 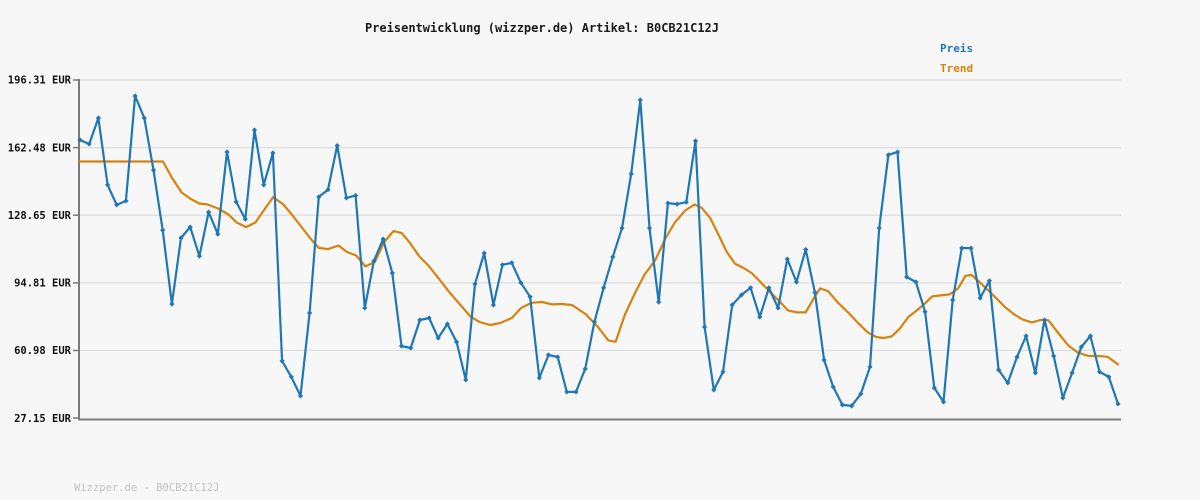 I want to click on y-tick-label: 27.15 EUR, so click(x=43, y=419).